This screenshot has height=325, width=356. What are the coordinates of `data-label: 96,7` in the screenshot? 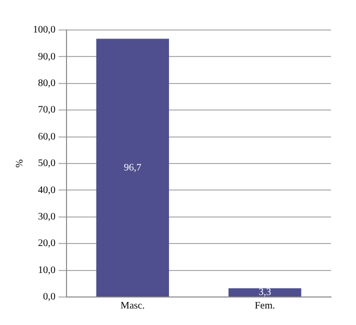 It's located at (133, 168).